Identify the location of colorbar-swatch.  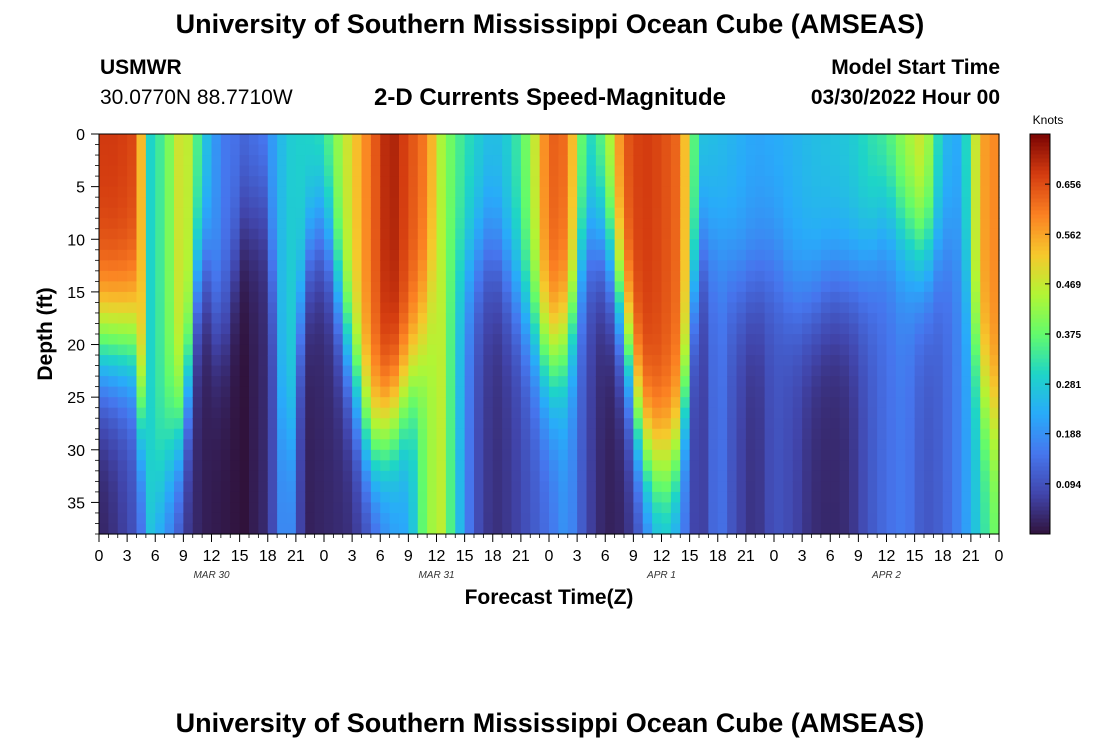
(1040, 312).